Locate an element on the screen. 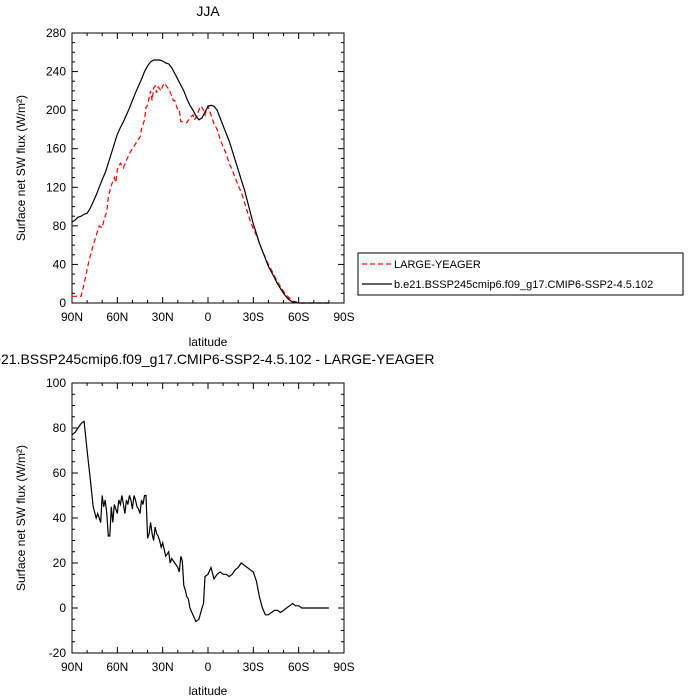 Image resolution: width=700 pixels, height=700 pixels. chart2-y-tick-label: 60 is located at coordinates (60, 473).